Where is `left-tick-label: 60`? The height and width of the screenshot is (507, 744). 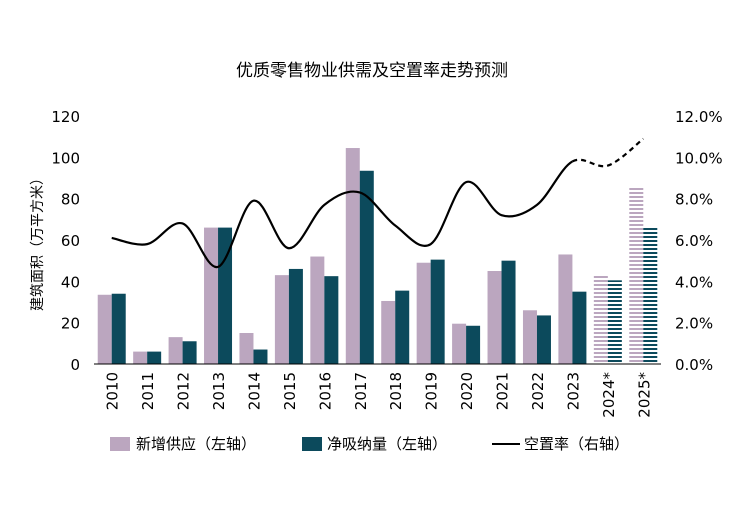 left-tick-label: 60 is located at coordinates (70, 241).